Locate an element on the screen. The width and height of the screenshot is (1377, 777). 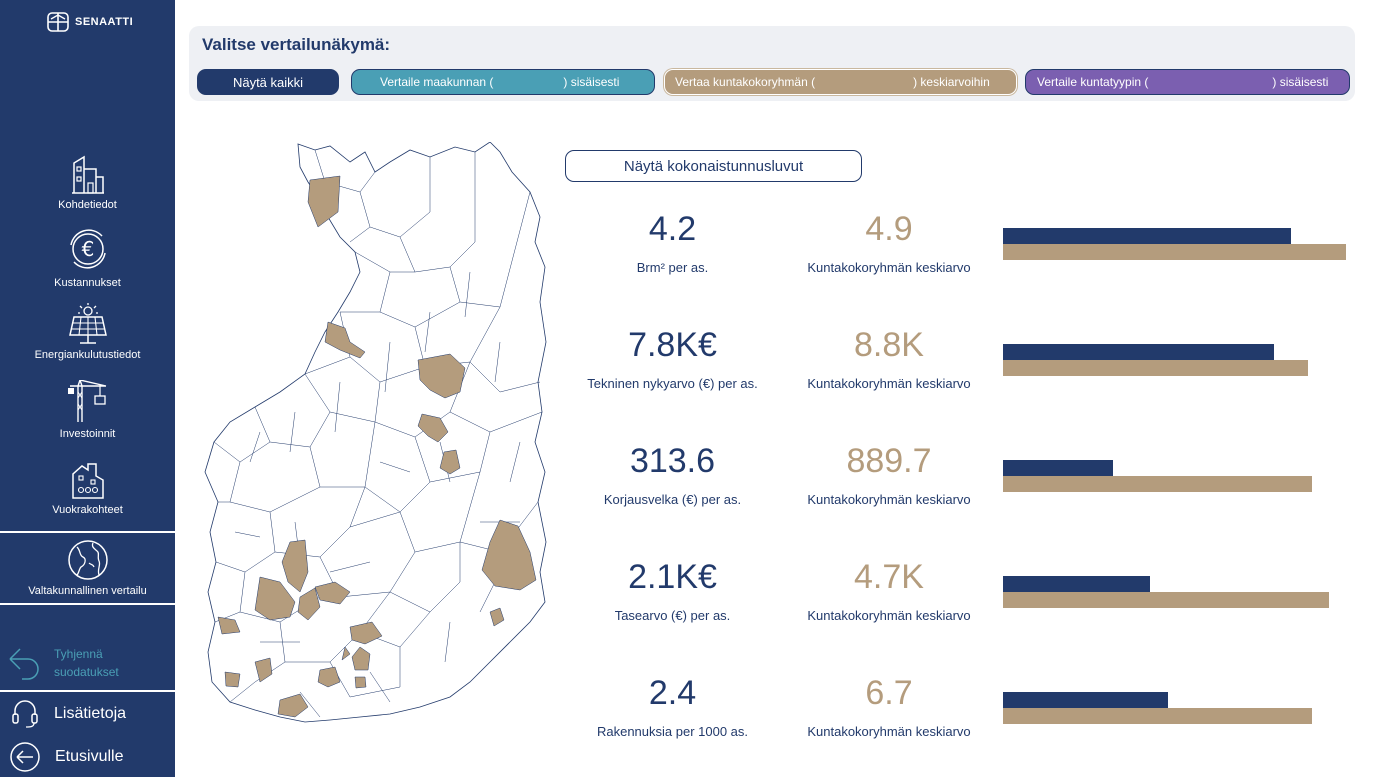
nav-item-vuokrakohteet: Vuokrakohteet is located at coordinates (87, 488).